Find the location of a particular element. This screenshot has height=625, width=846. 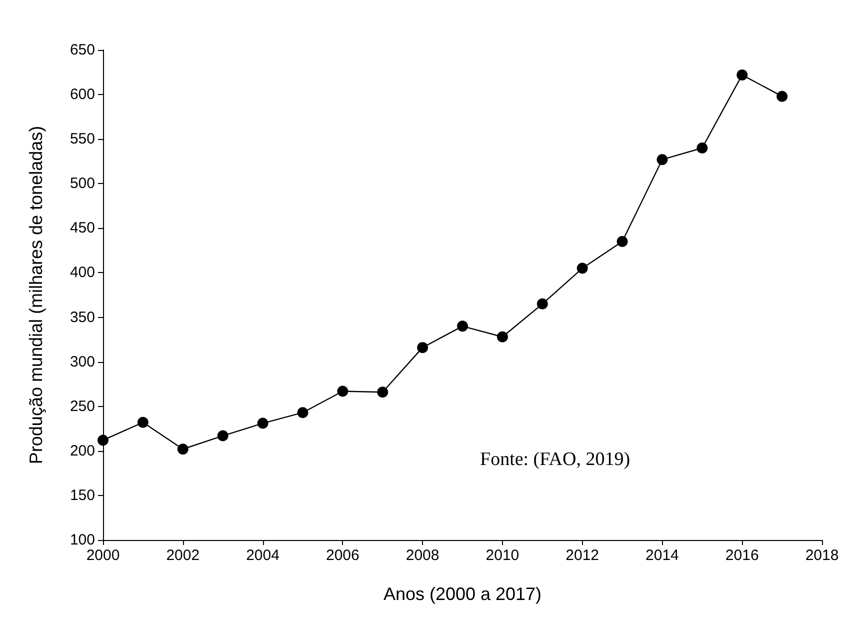

y-tick-label: 550 is located at coordinates (82, 139).